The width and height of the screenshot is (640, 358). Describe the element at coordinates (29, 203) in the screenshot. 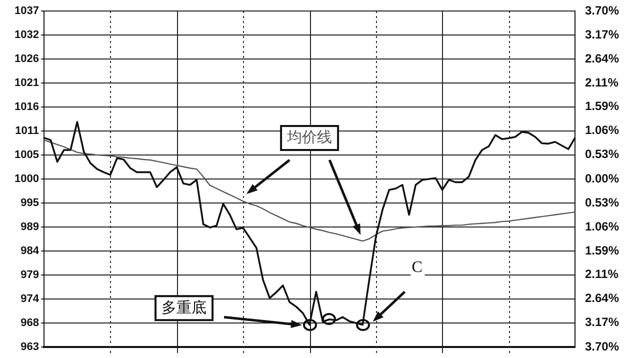

I see `y-tick-label: 995` at that location.